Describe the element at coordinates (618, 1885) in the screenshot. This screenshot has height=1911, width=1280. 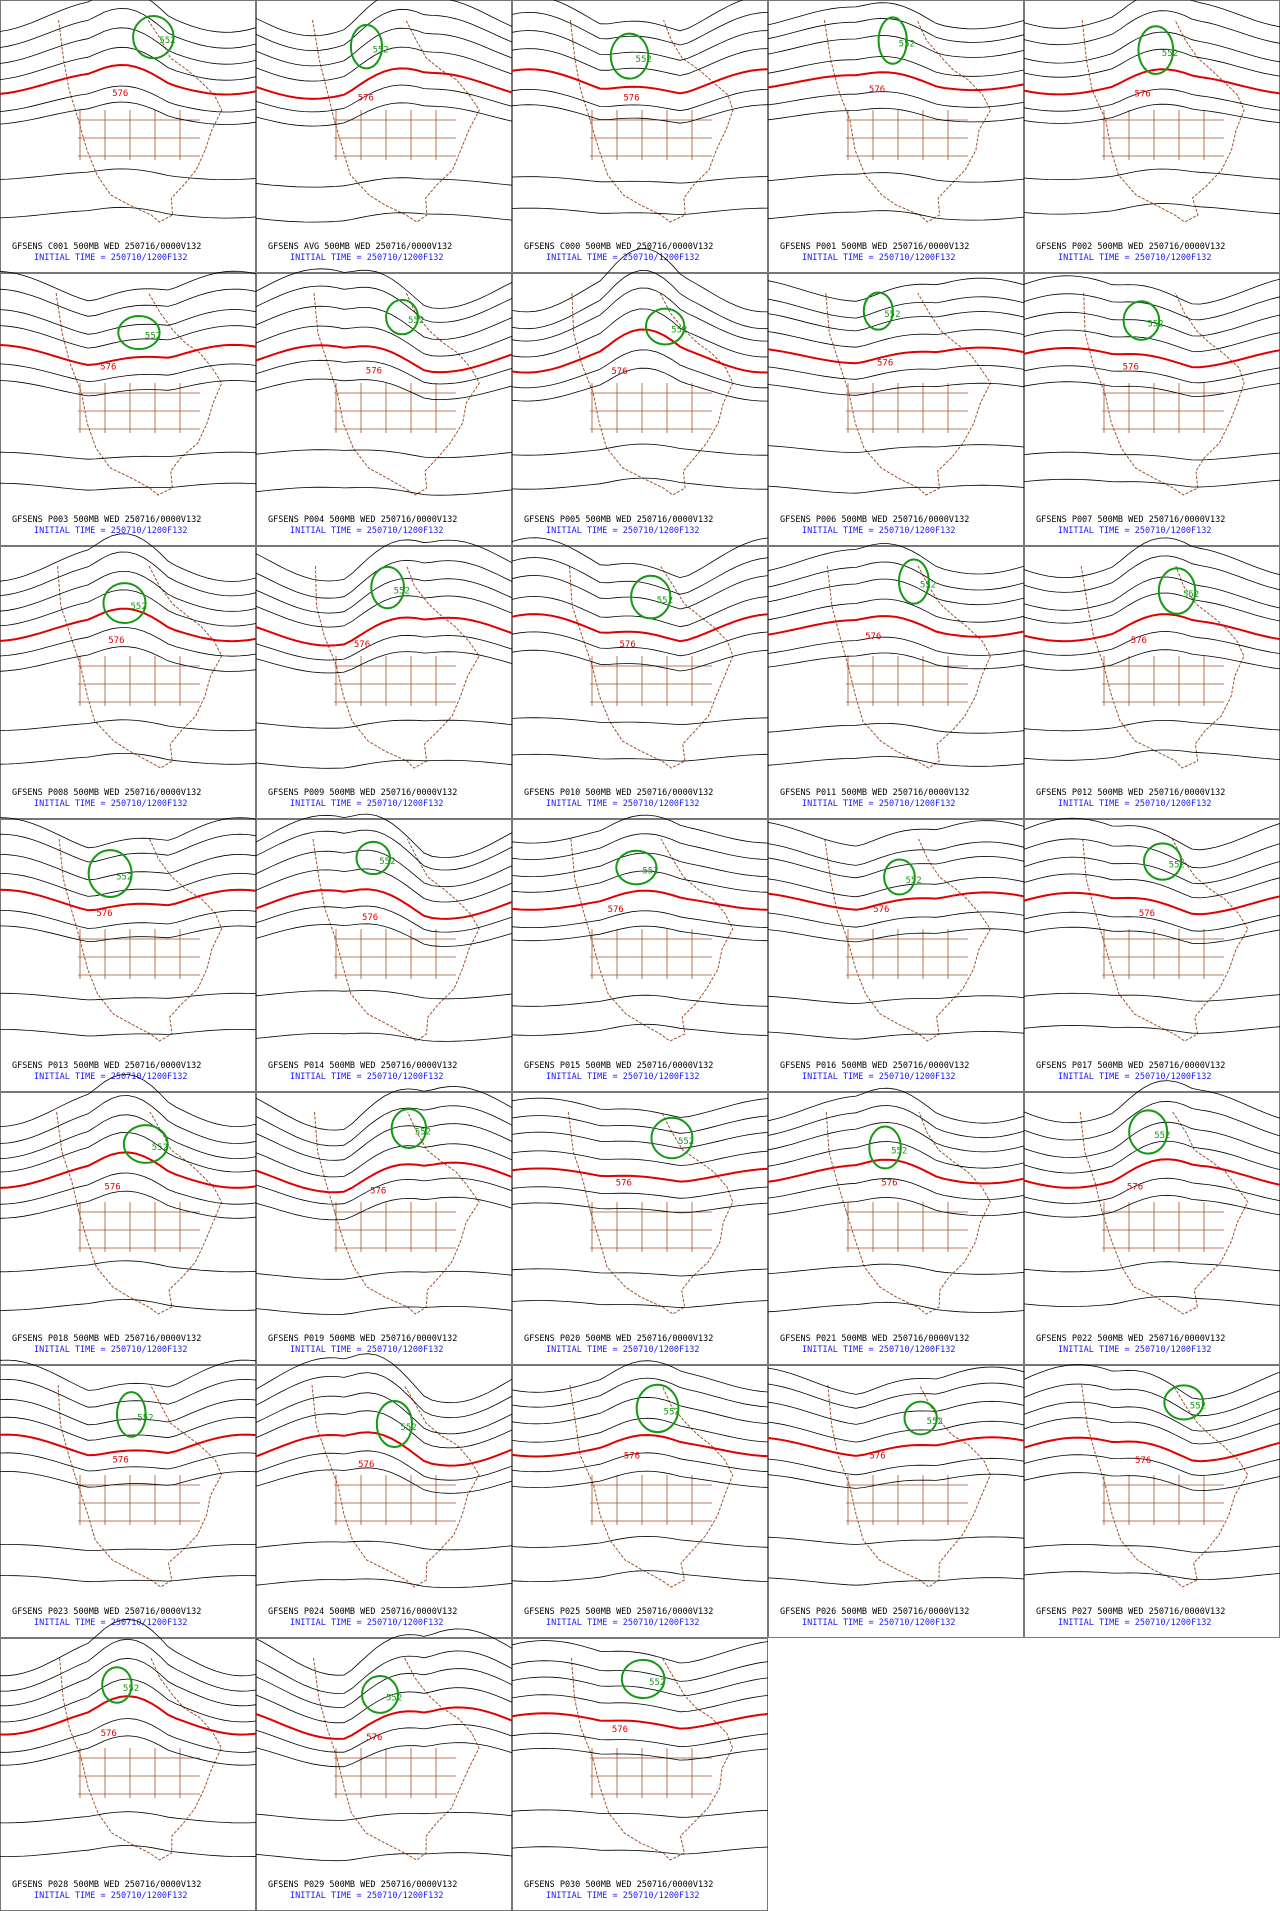
I see `run-label: GFSENS P030 500MB WED 250716/0000V132` at that location.